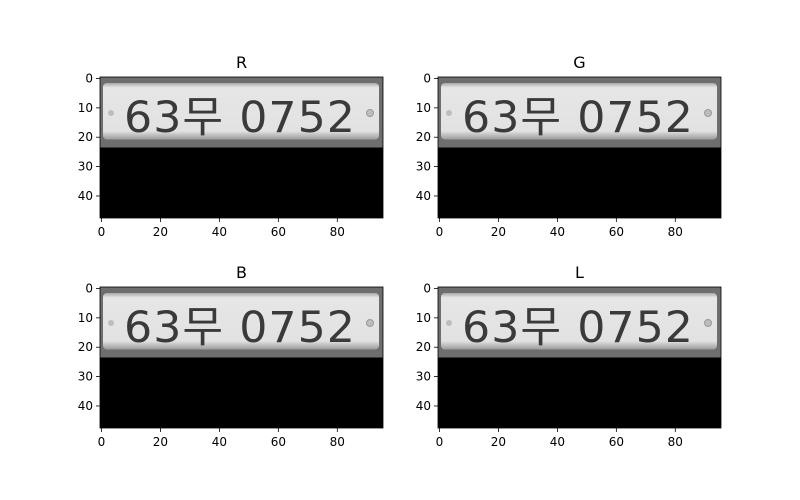 Image resolution: width=800 pixels, height=500 pixels. Describe the element at coordinates (579, 62) in the screenshot. I see `subplot-title: G` at that location.